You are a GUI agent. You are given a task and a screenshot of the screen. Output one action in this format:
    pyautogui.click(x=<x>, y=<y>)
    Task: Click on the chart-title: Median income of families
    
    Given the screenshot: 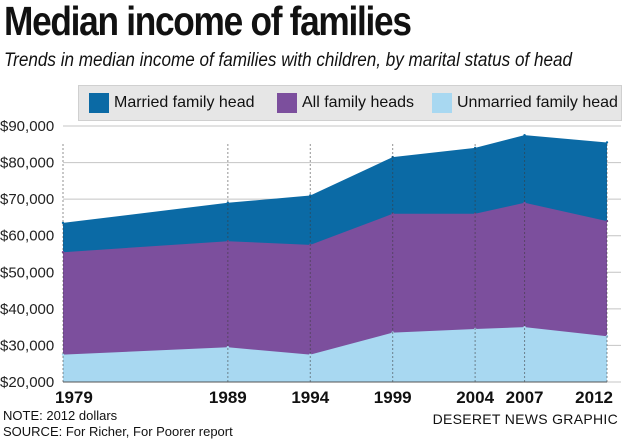 What is the action you would take?
    pyautogui.click(x=208, y=22)
    